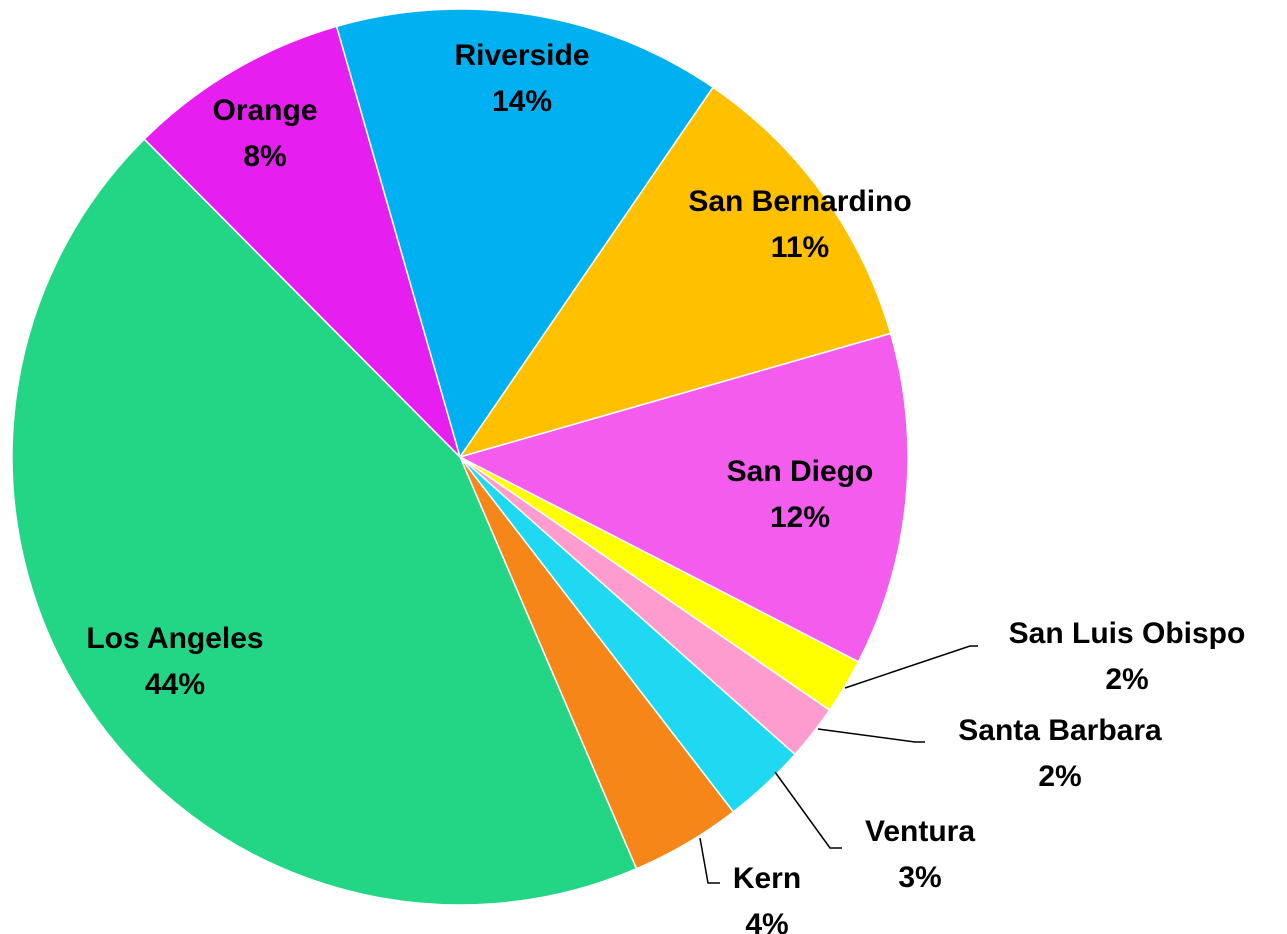  Describe the element at coordinates (1060, 730) in the screenshot. I see `category-label: Santa Barbara` at that location.